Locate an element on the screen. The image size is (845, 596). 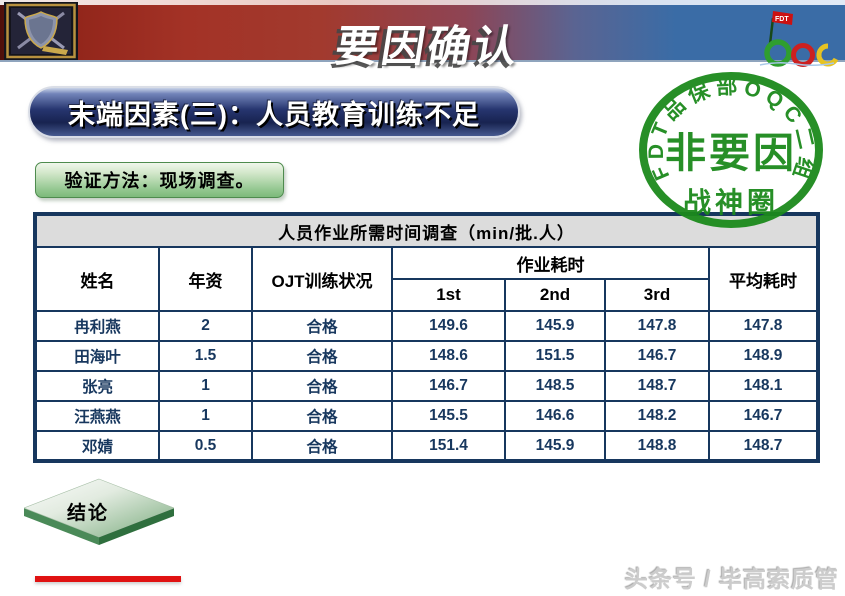
col-header-3rd: 3rd is located at coordinates (657, 295).